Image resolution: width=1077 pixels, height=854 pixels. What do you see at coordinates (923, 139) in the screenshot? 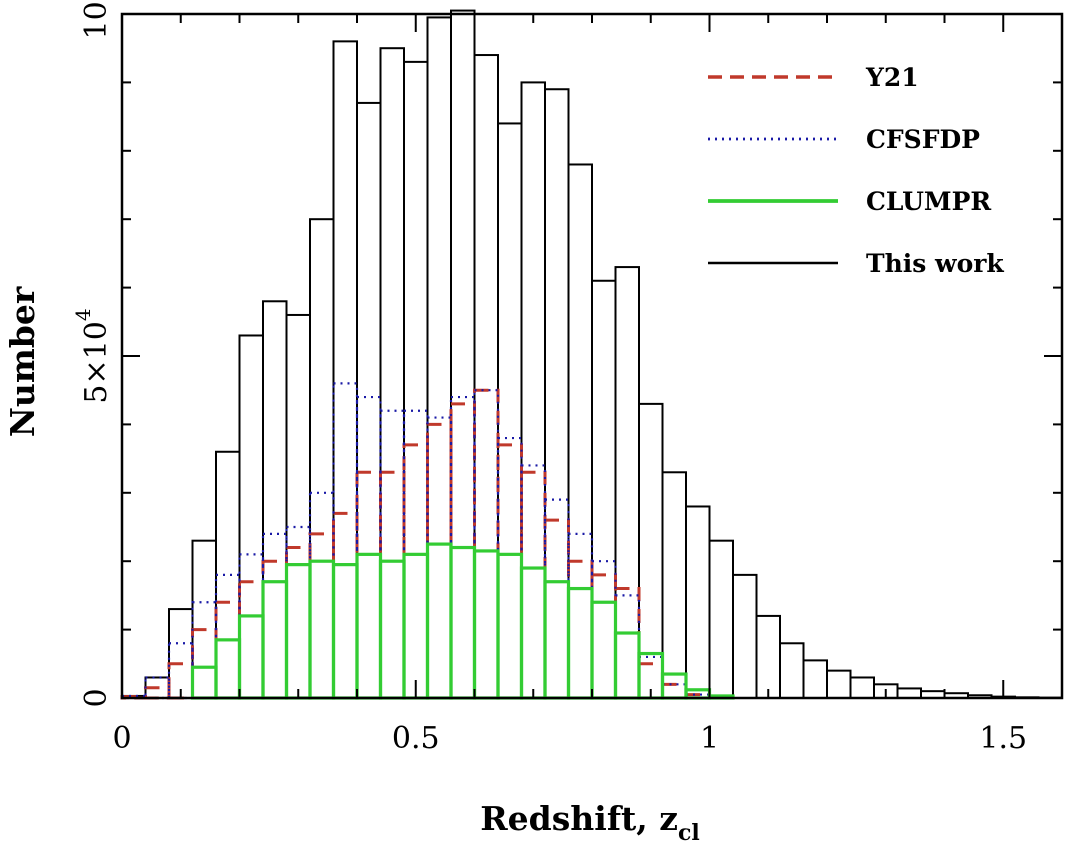
I see `legend-label: CFSFDP` at bounding box center [923, 139].